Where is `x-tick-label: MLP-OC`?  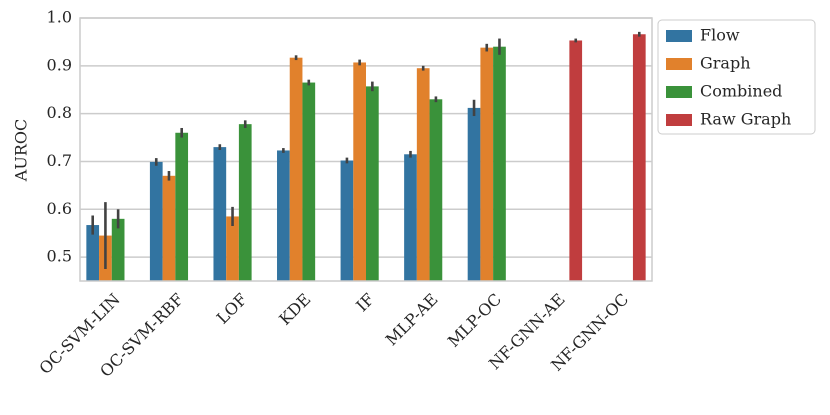
x-tick-label: MLP-OC is located at coordinates (474, 320).